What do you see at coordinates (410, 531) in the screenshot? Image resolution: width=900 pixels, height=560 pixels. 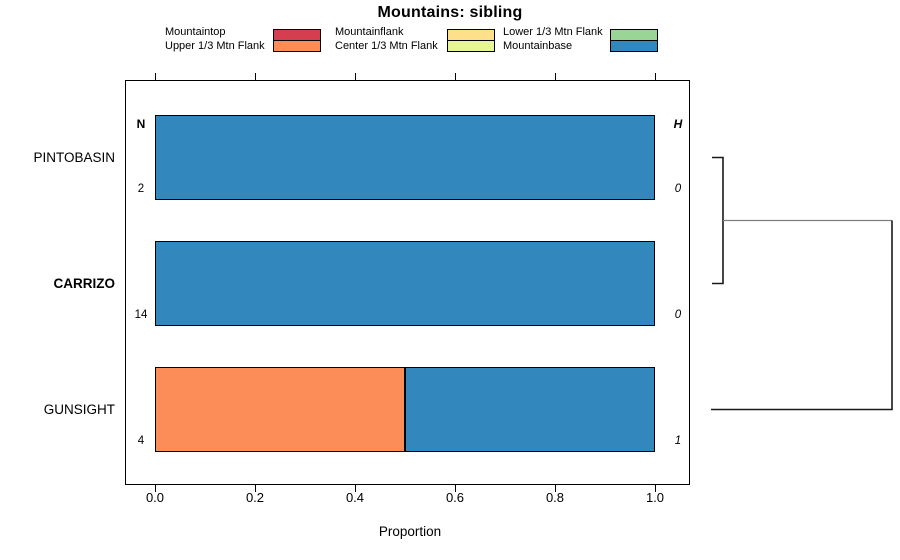 I see `x-axis-label: Proportion` at bounding box center [410, 531].